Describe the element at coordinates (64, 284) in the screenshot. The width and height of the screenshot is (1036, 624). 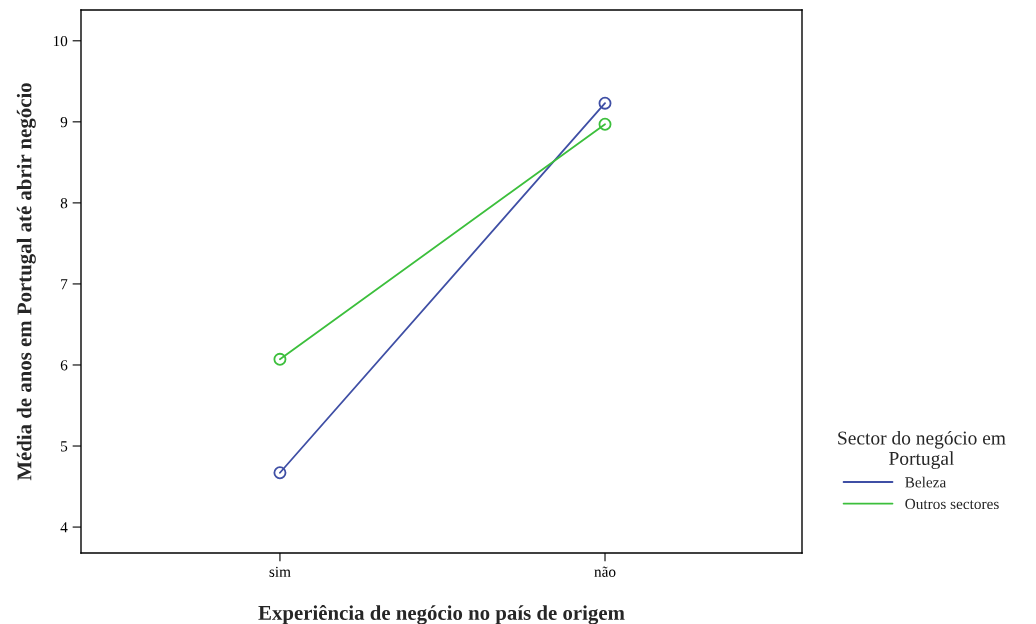
I see `y-tick-label: 7` at that location.